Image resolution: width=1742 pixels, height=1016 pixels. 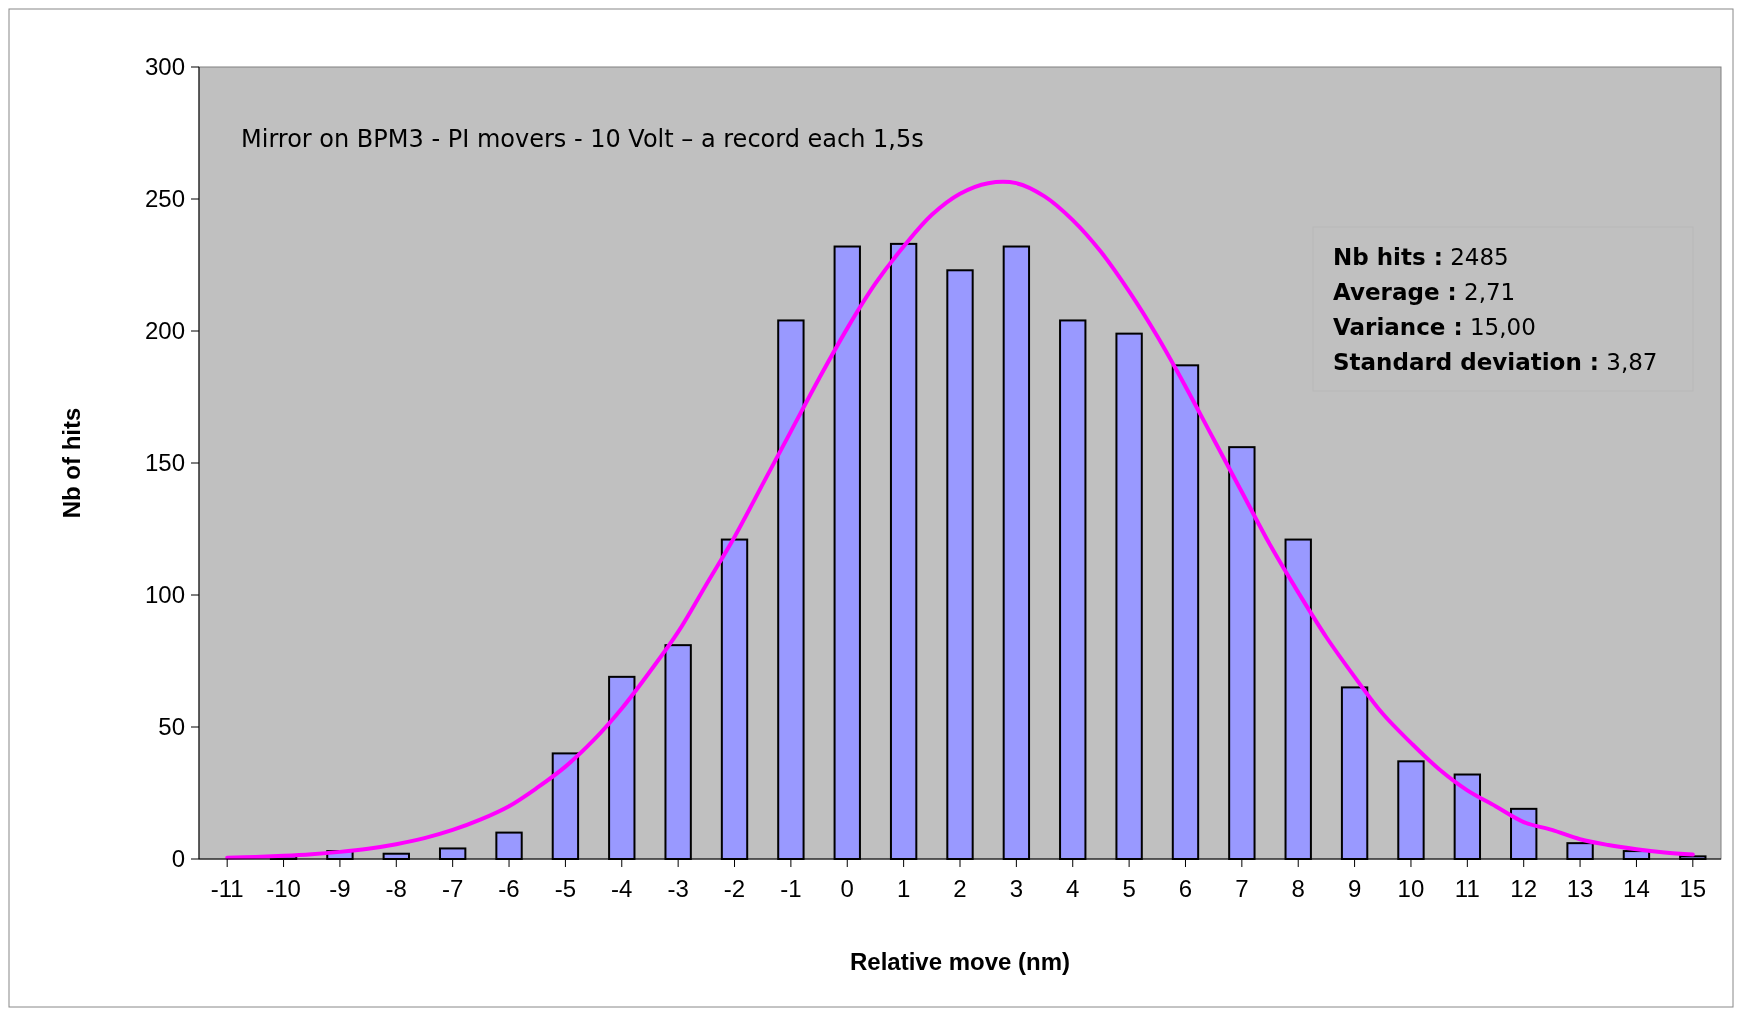 What do you see at coordinates (164, 330) in the screenshot?
I see `y-tick-label: 200` at bounding box center [164, 330].